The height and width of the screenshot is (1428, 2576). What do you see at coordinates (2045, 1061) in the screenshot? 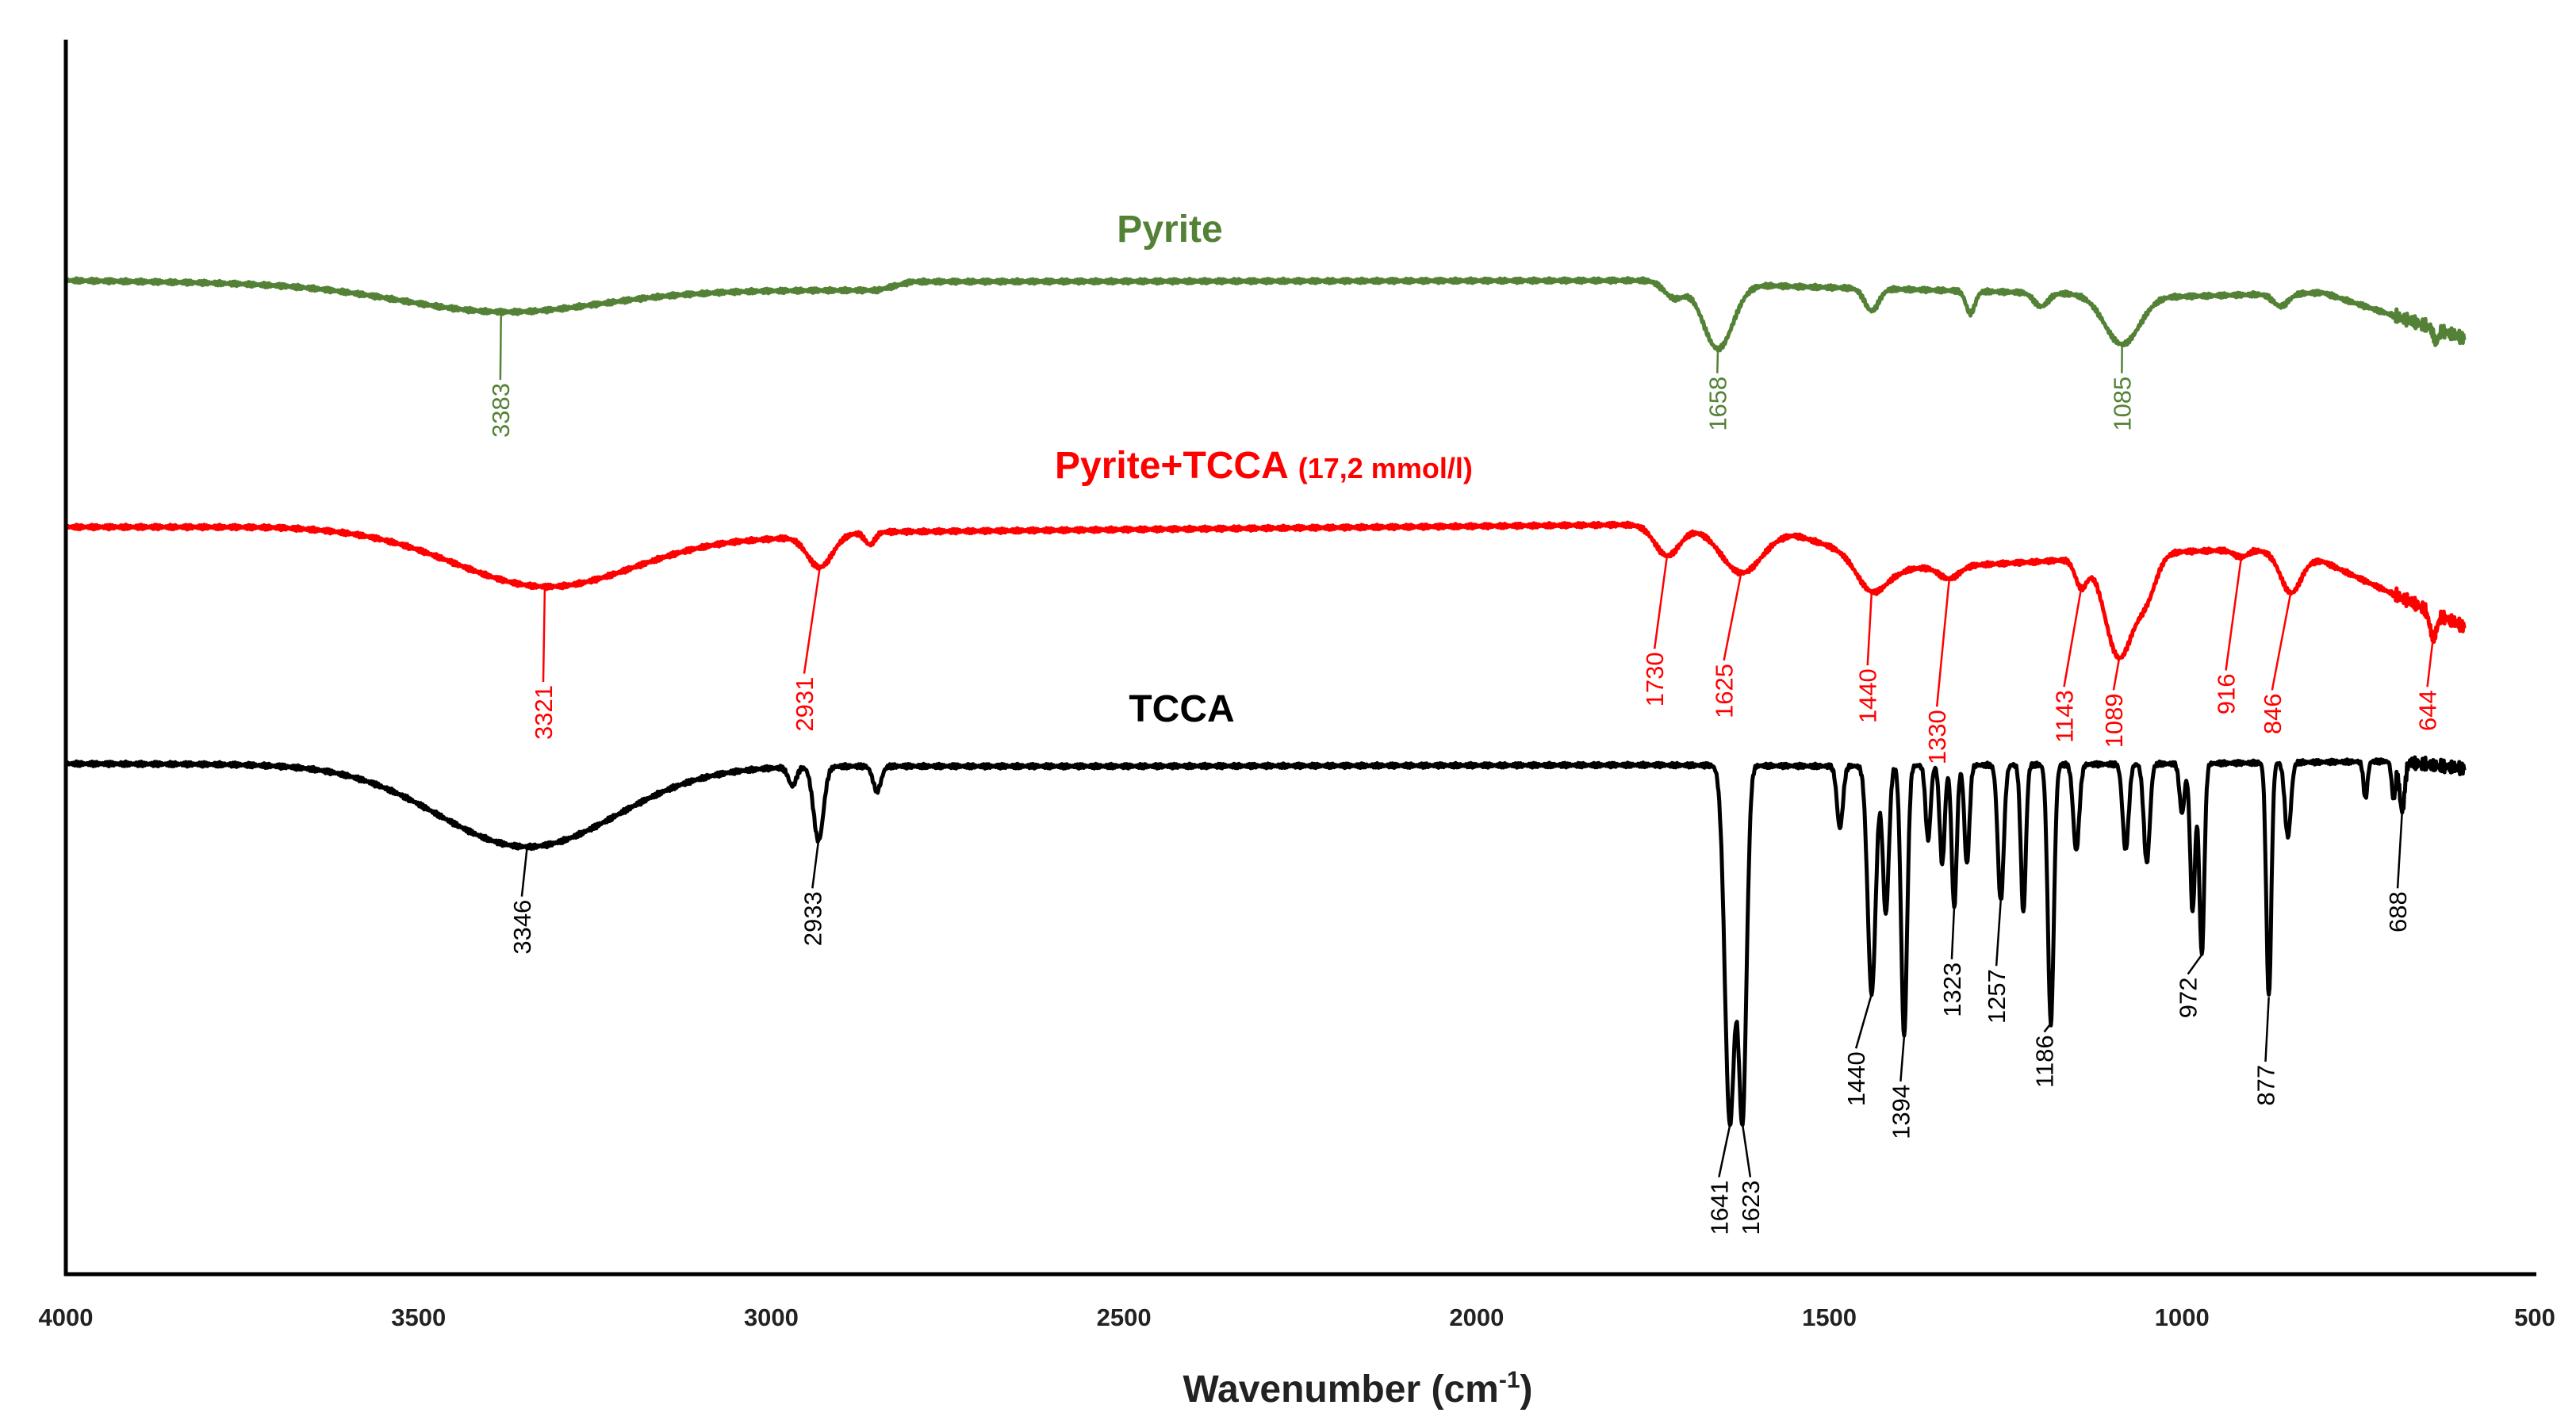
I see `peak-label: 1186` at bounding box center [2045, 1061].